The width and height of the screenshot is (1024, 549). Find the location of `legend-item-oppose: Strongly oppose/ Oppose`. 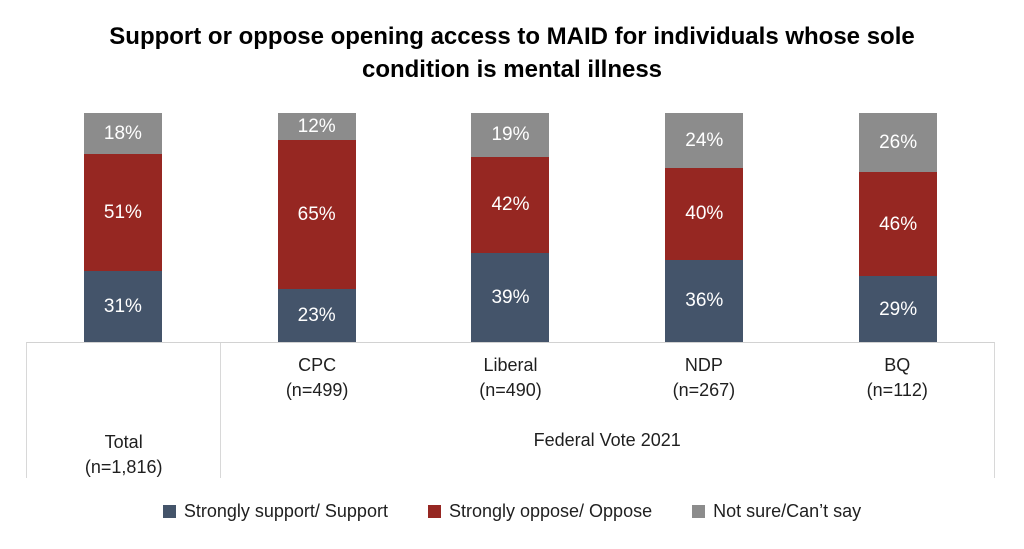

legend-item-oppose: Strongly oppose/ Oppose is located at coordinates (540, 511).